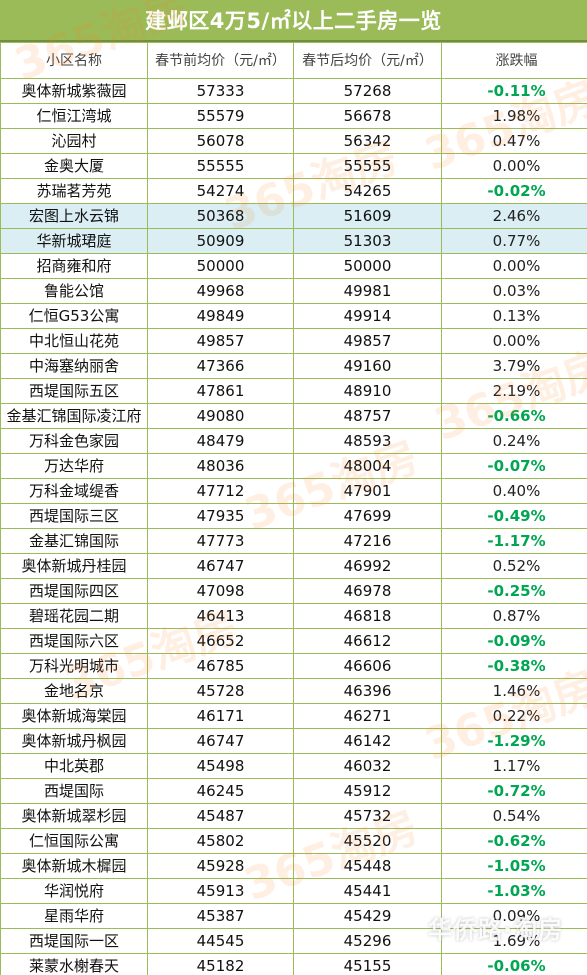 The width and height of the screenshot is (587, 975). What do you see at coordinates (367, 716) in the screenshot?
I see `cell-post-festival-price: 46271` at bounding box center [367, 716].